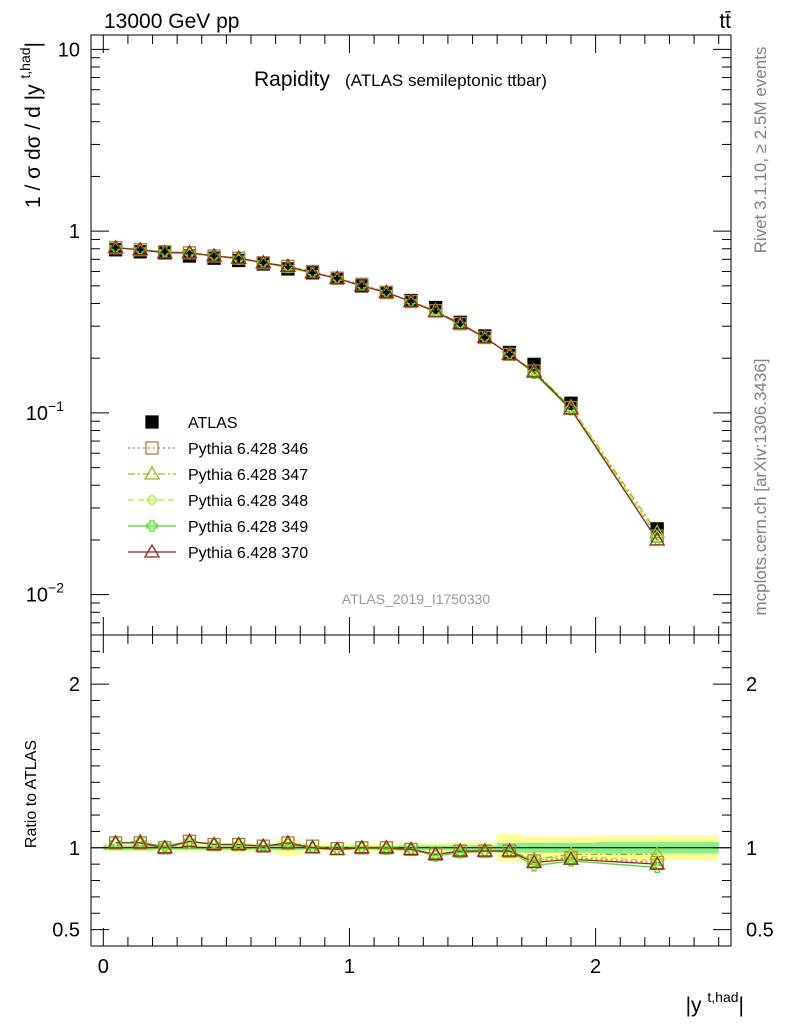 The height and width of the screenshot is (1024, 786). What do you see at coordinates (292, 79) in the screenshot?
I see `plot-title: Rapidity` at bounding box center [292, 79].